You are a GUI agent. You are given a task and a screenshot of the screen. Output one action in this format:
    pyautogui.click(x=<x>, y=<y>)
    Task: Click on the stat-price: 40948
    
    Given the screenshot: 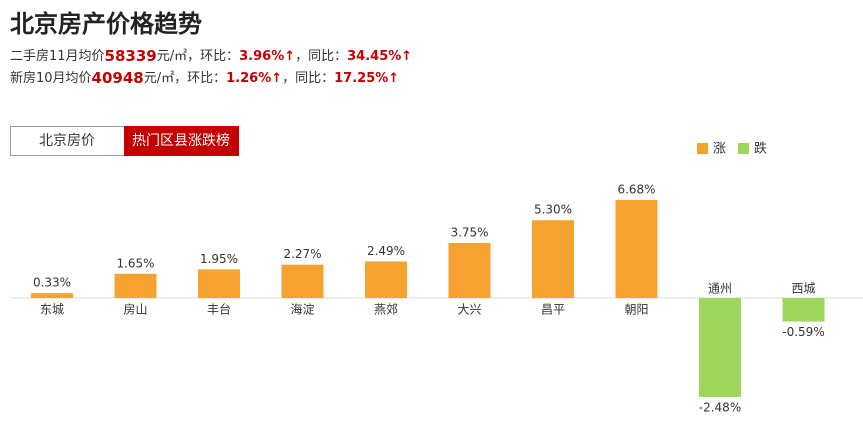 What is the action you would take?
    pyautogui.click(x=118, y=78)
    